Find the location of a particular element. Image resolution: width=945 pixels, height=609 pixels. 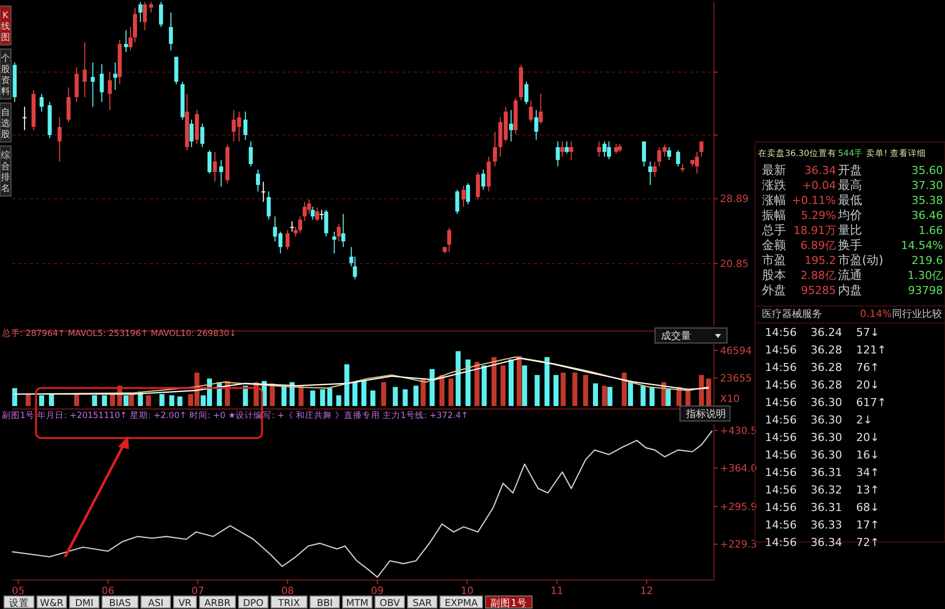

text: 14:56 36.30 20↓ is located at coordinates (822, 437).